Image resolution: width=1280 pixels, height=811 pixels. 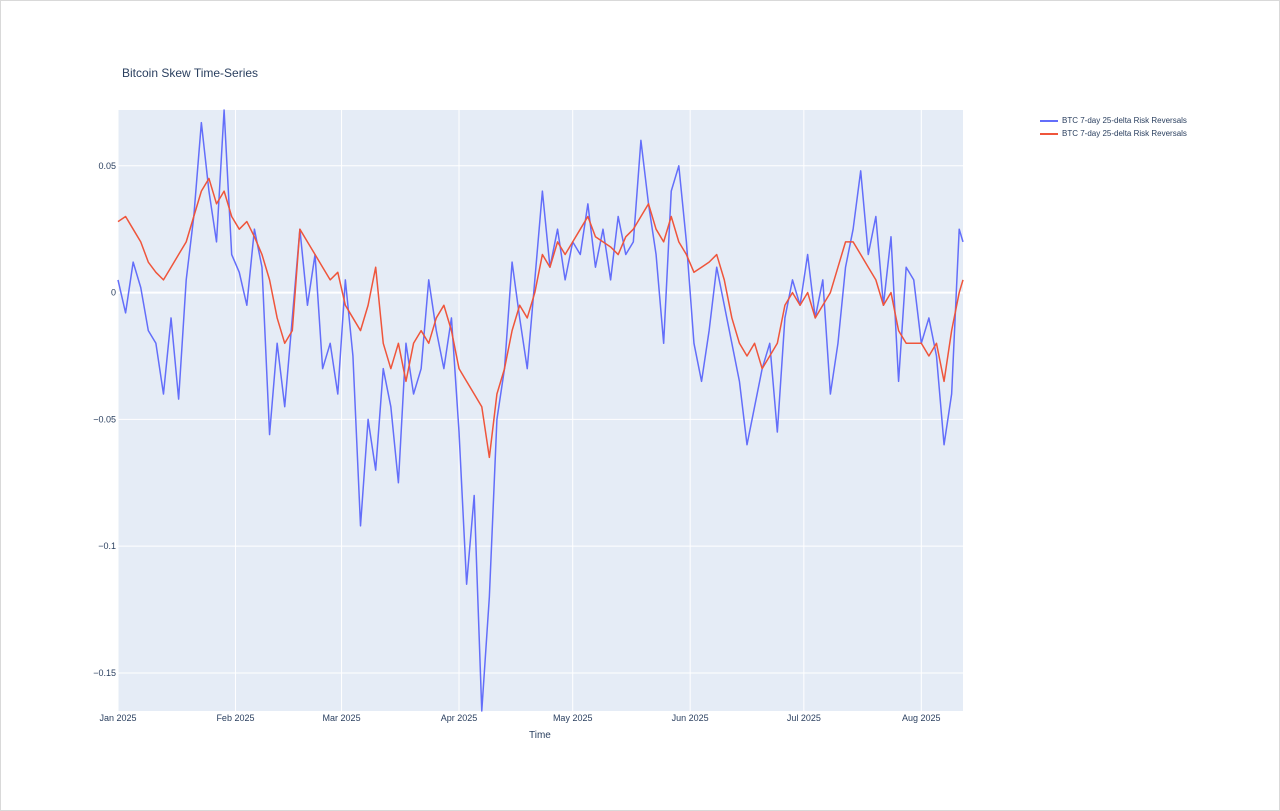 I want to click on legend-item-blue: BTC 7-day 25-delta Risk Reversals, so click(x=1113, y=120).